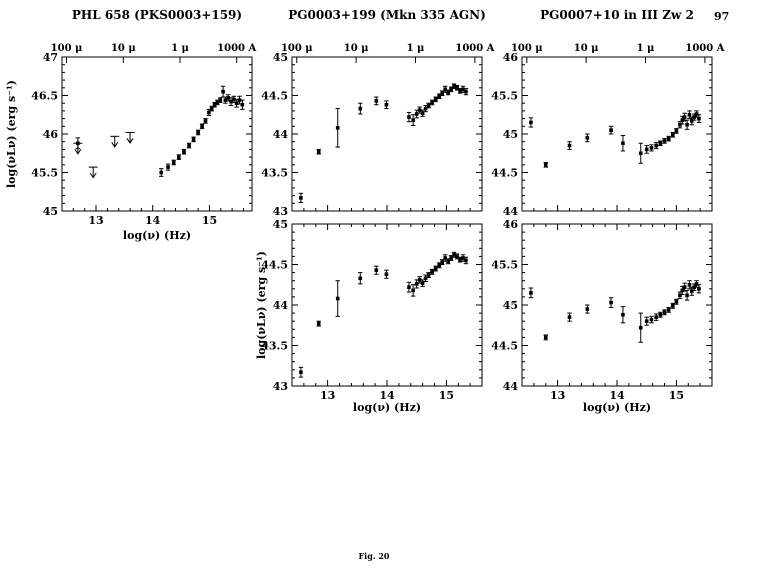 The width and height of the screenshot is (768, 574). What do you see at coordinates (50, 57) in the screenshot?
I see `svg-text: 47` at bounding box center [50, 57].